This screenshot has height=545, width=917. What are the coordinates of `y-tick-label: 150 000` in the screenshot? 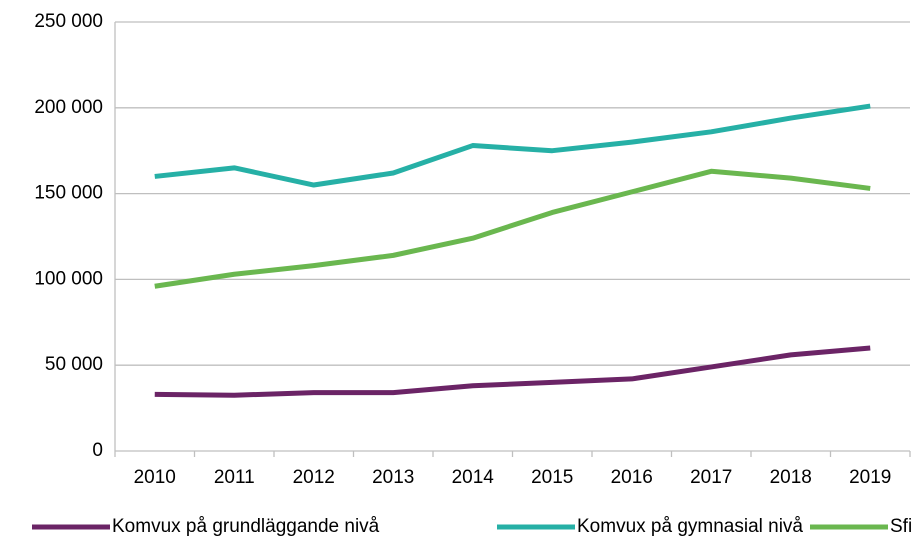 It's located at (68, 193).